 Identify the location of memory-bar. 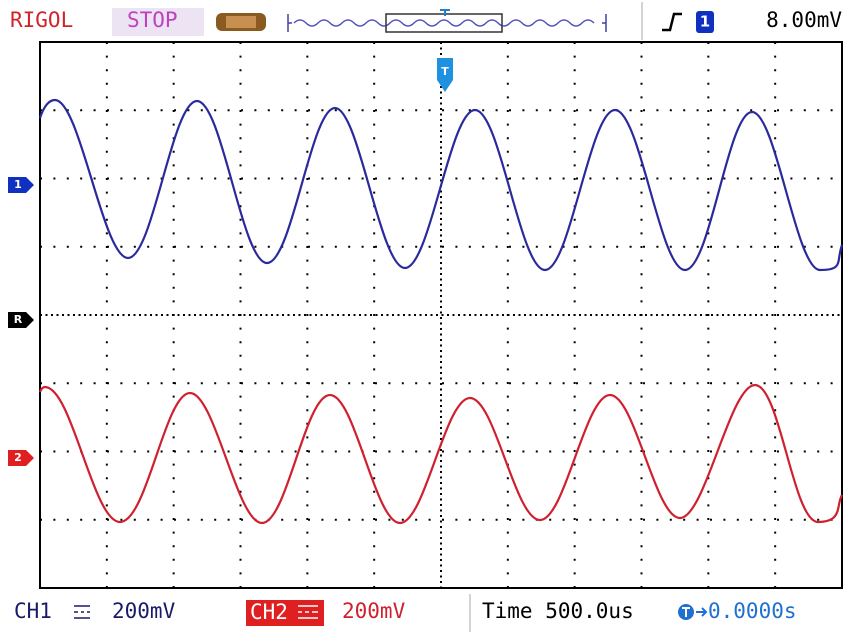
(447, 21).